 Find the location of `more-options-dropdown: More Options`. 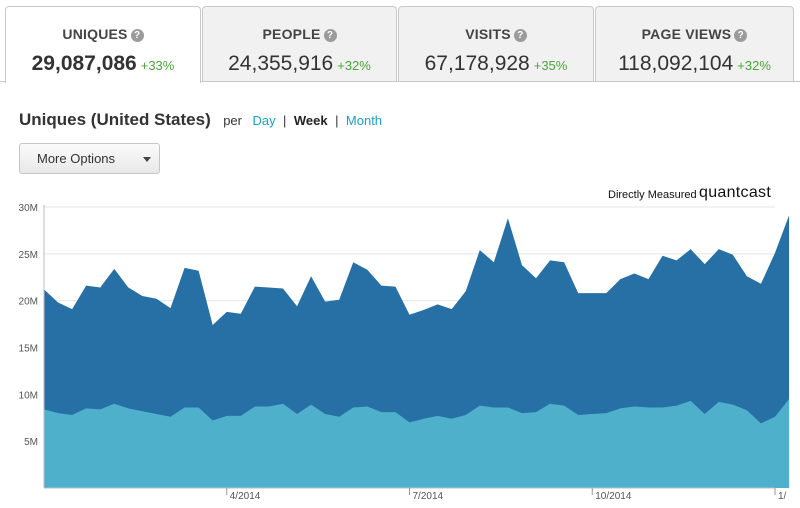

more-options-dropdown: More Options is located at coordinates (89, 158).